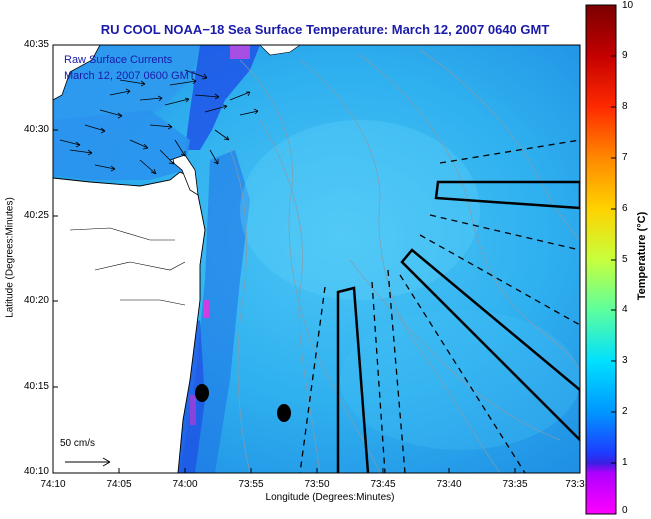  Describe the element at coordinates (625, 411) in the screenshot. I see `colorbar-tick-label: 2` at that location.